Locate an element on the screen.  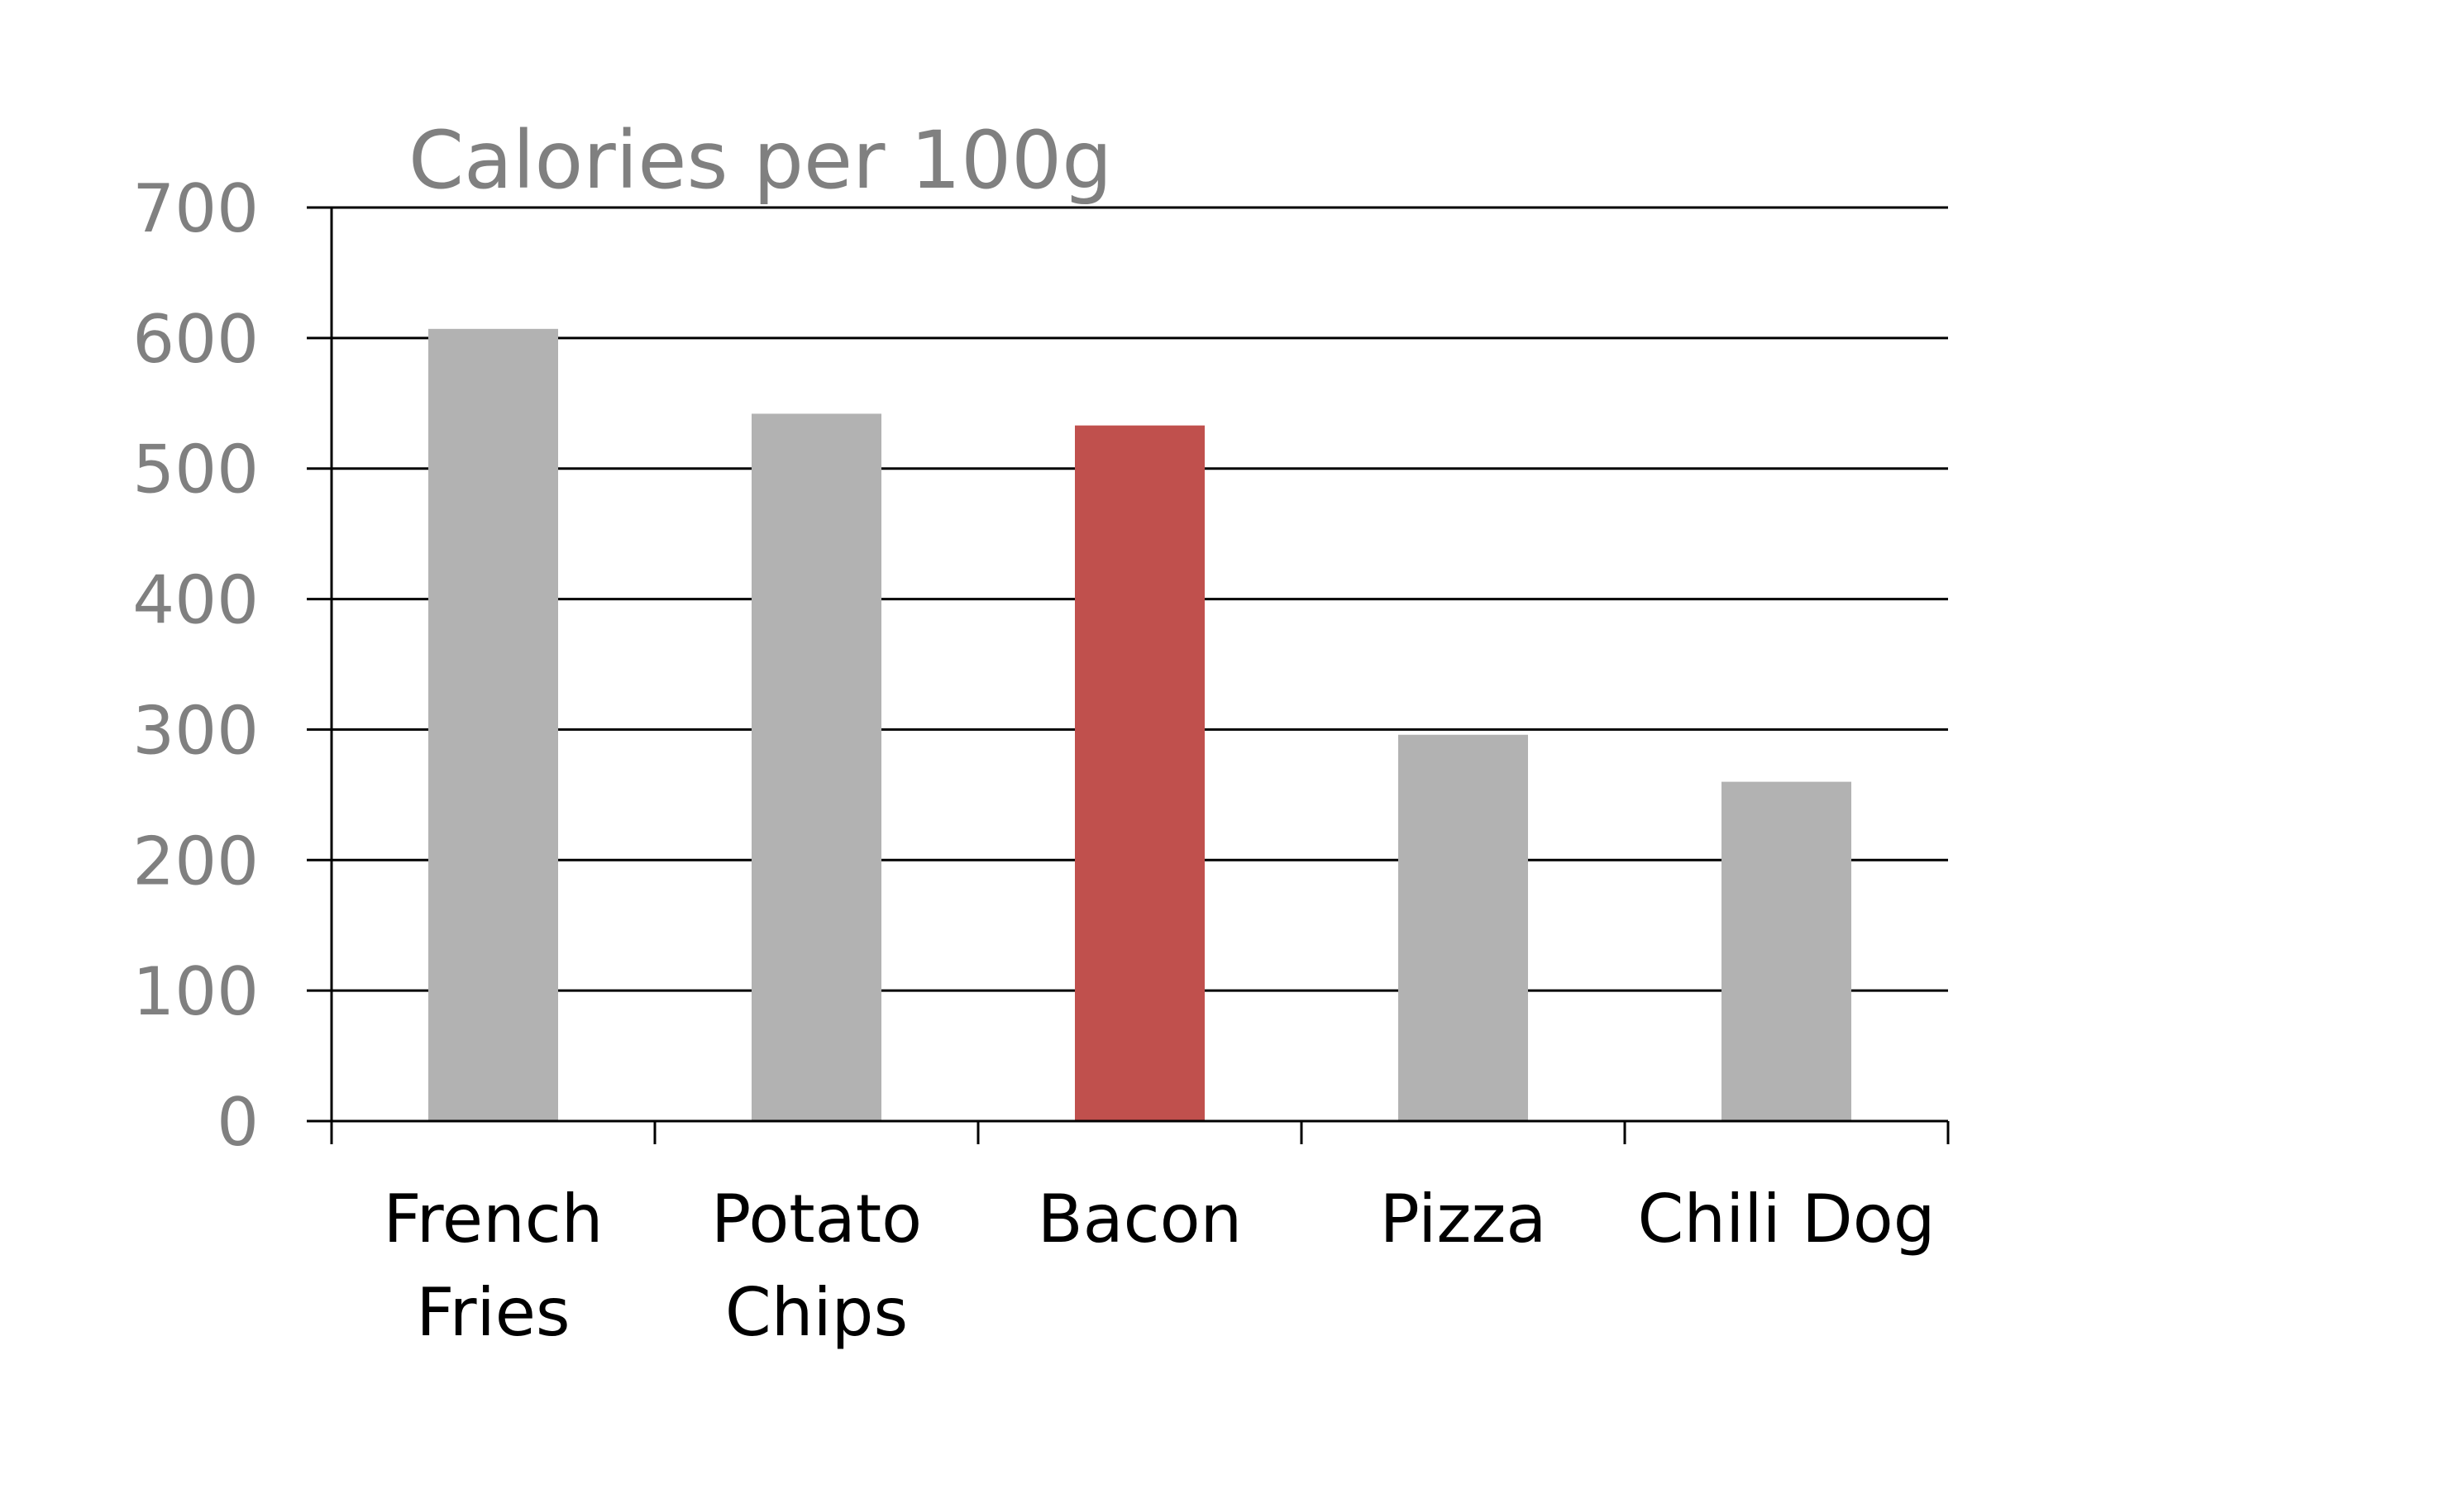
x-tick-label-line: Bacon is located at coordinates (1141, 1220).